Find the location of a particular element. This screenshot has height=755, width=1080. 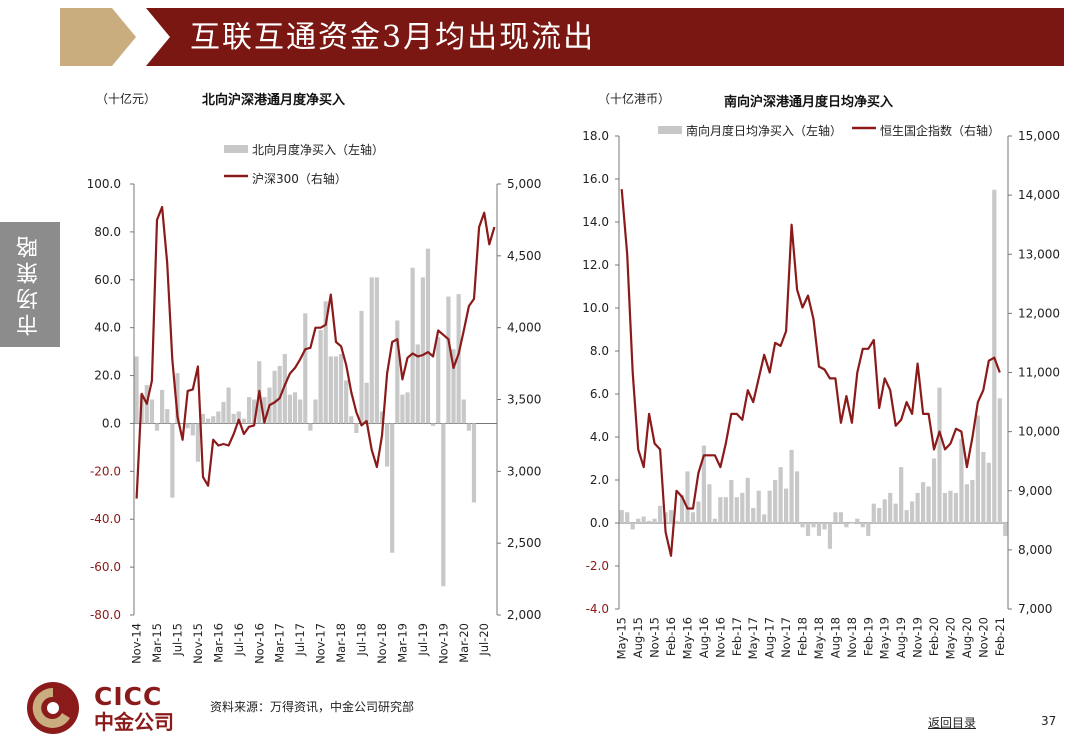

right-right-tick-label: 12,000 is located at coordinates (1039, 313).